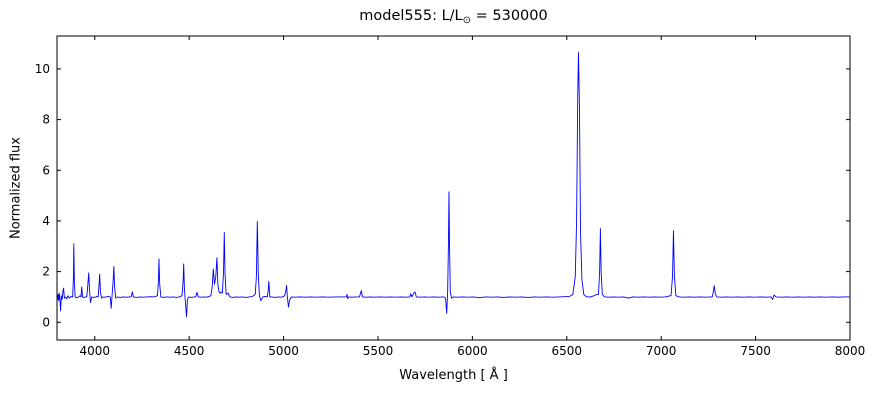 The width and height of the screenshot is (880, 400). I want to click on x-tick-label: 7000, so click(661, 351).